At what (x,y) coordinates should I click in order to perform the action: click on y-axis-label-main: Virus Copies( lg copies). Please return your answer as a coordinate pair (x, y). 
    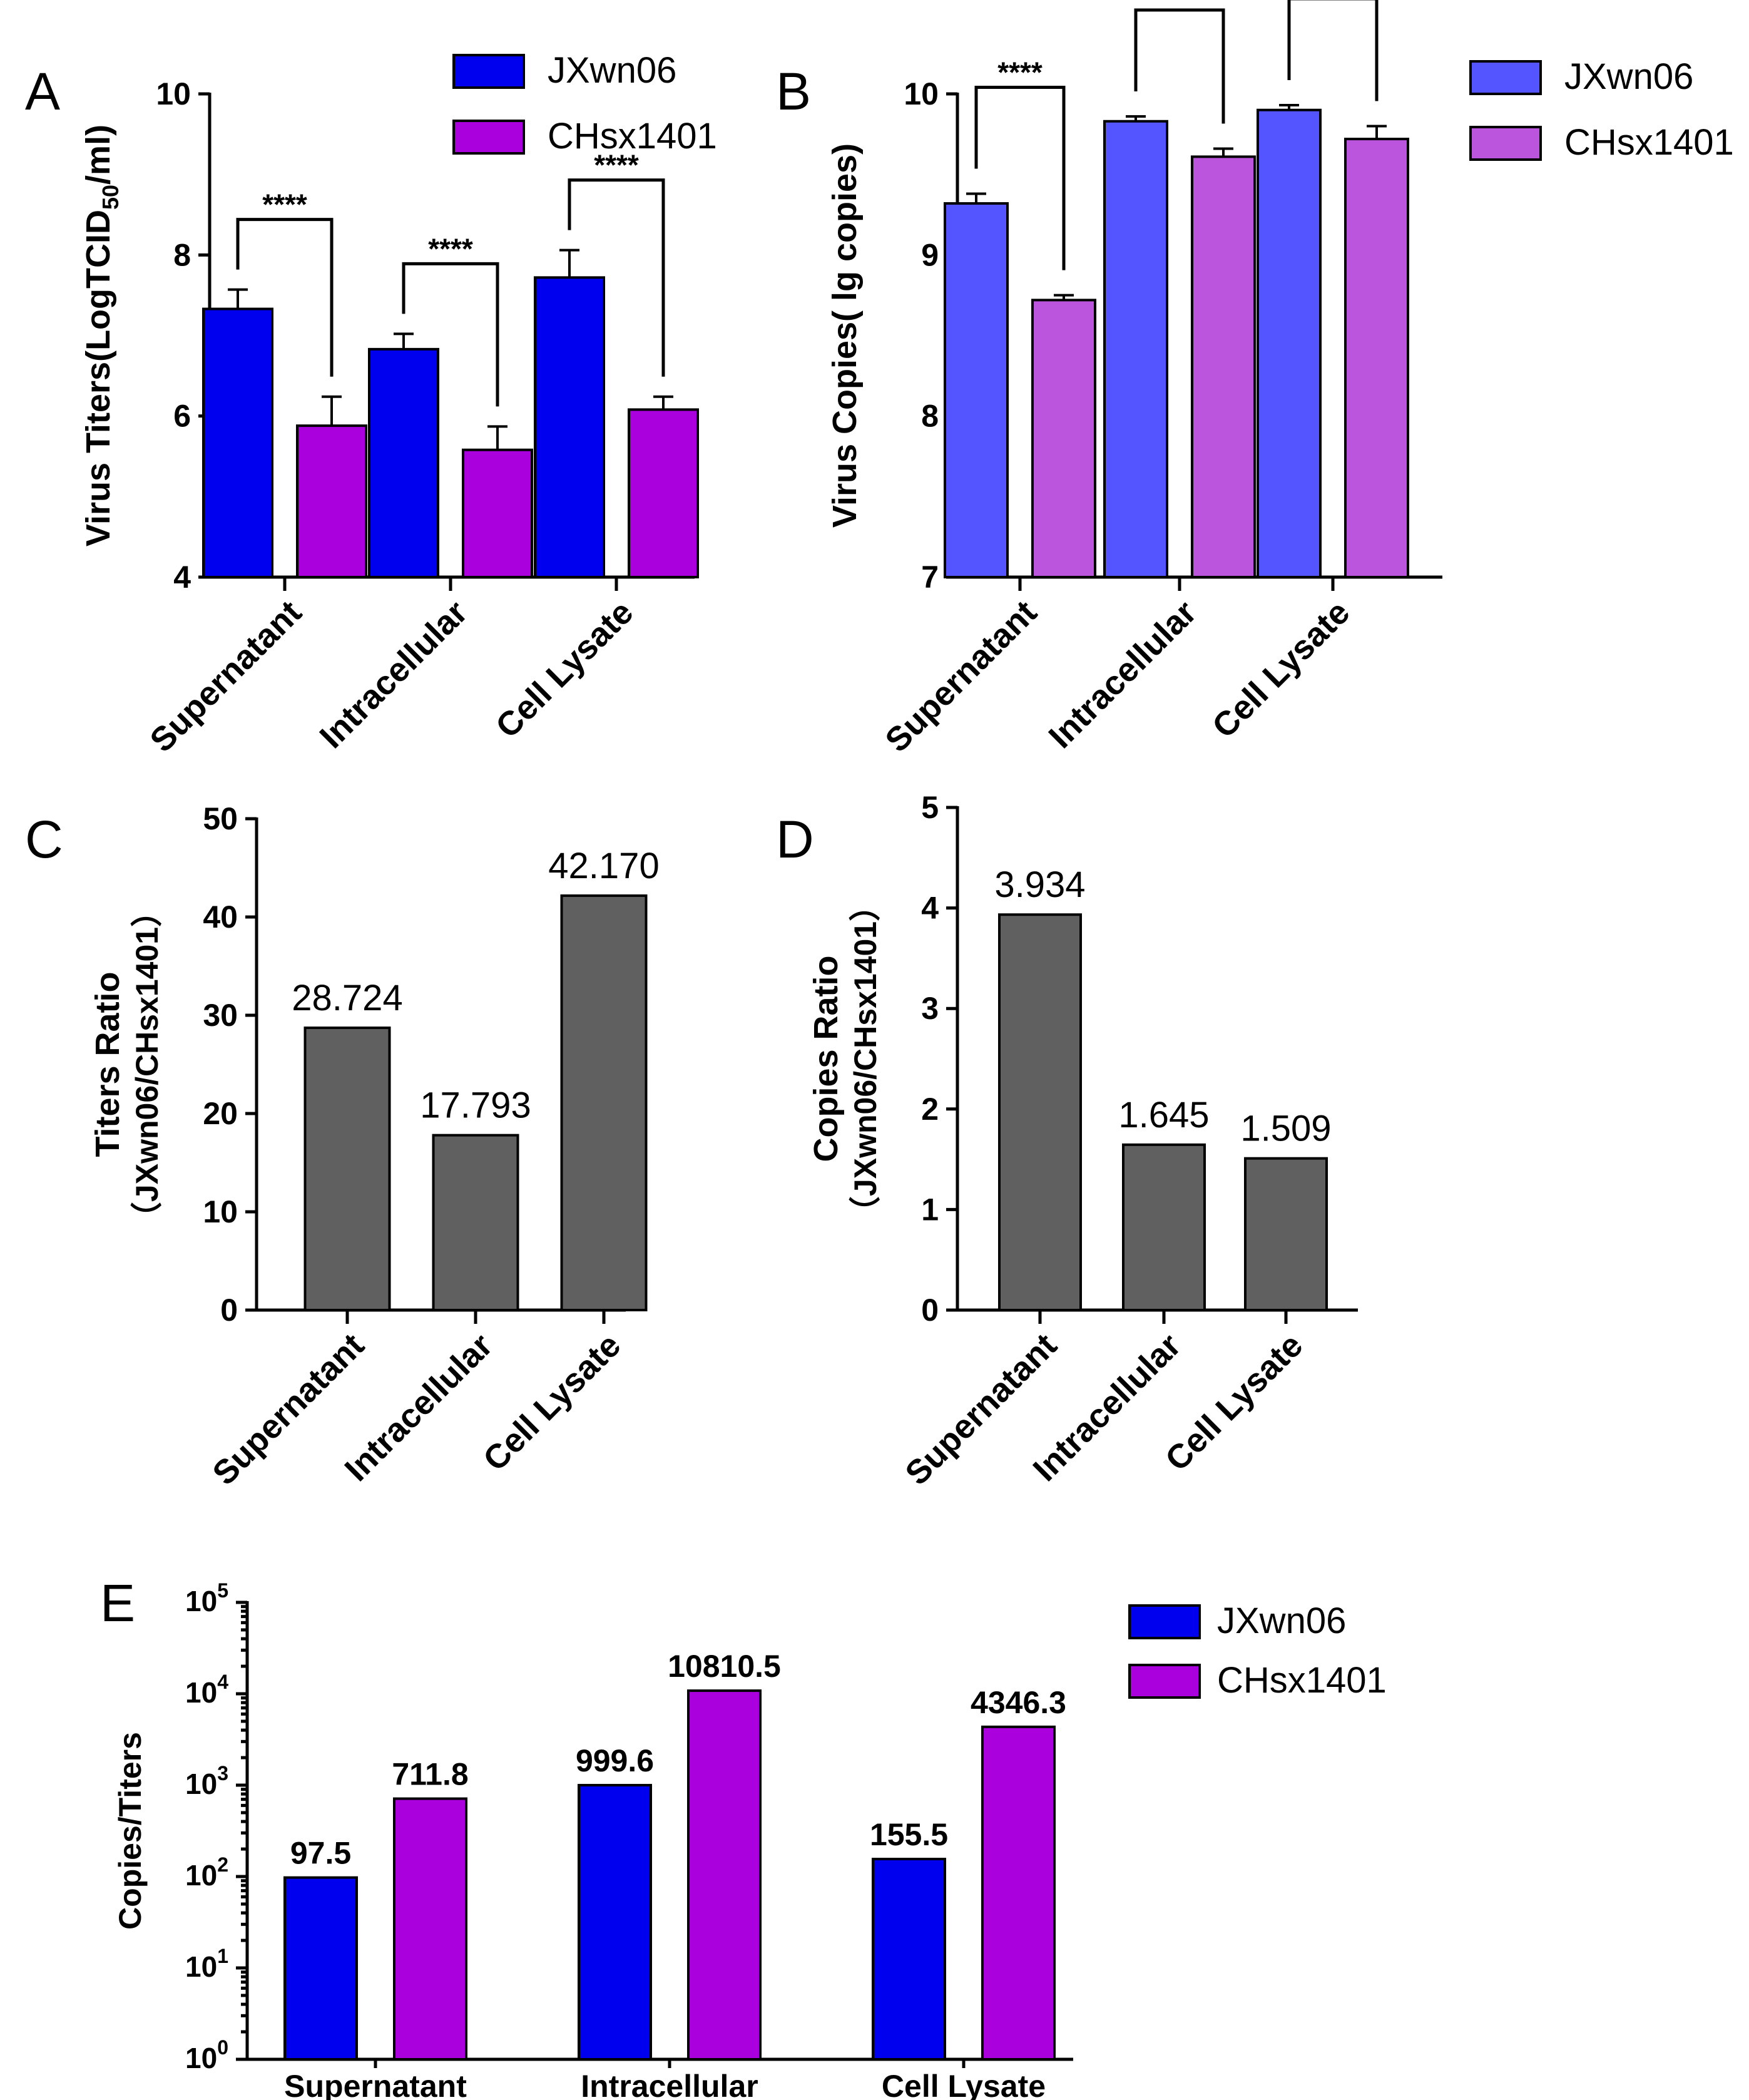
    Looking at the image, I should click on (845, 335).